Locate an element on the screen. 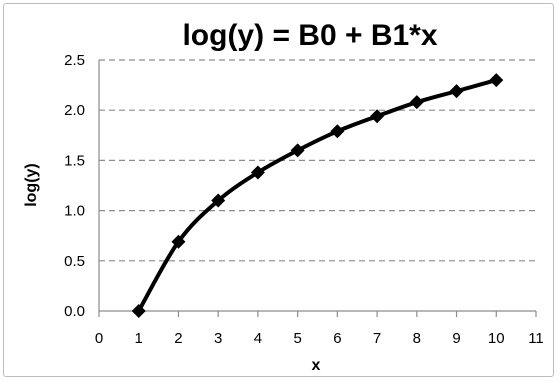  y-tick-label: 1.5 is located at coordinates (74, 160).